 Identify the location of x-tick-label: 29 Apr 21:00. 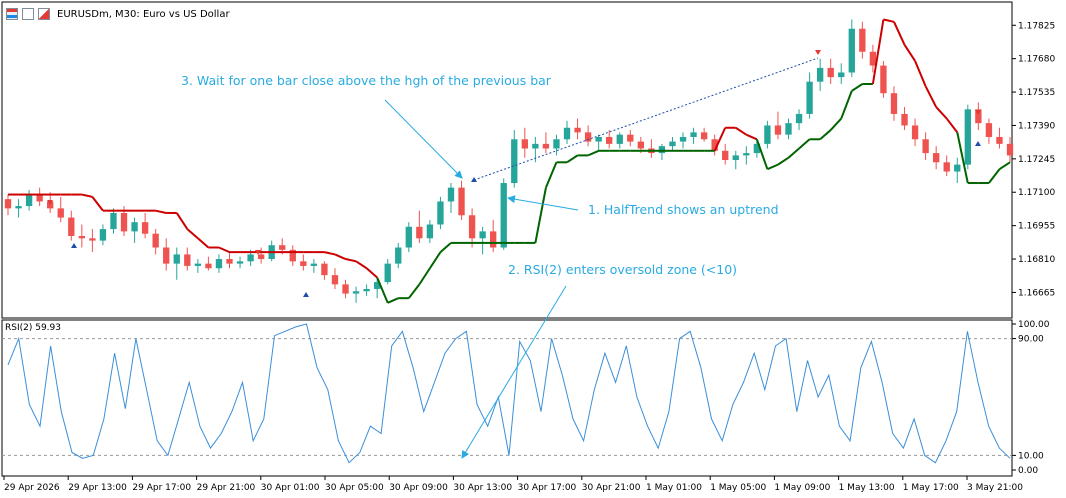
(226, 488).